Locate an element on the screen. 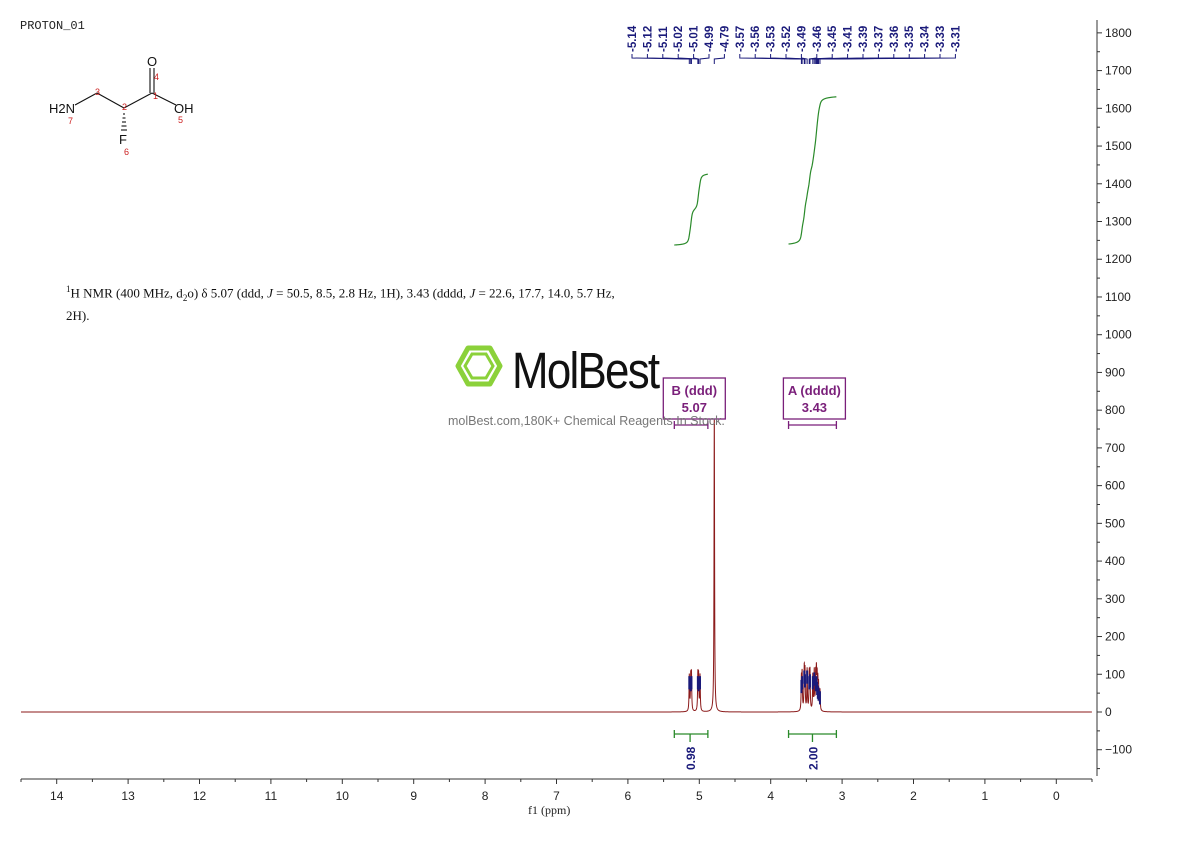  multiplet-name: B (ddd) is located at coordinates (694, 390).